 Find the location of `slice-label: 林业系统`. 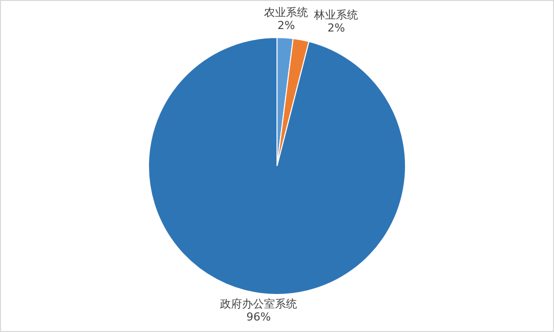

slice-label: 林业系统 is located at coordinates (335, 15).